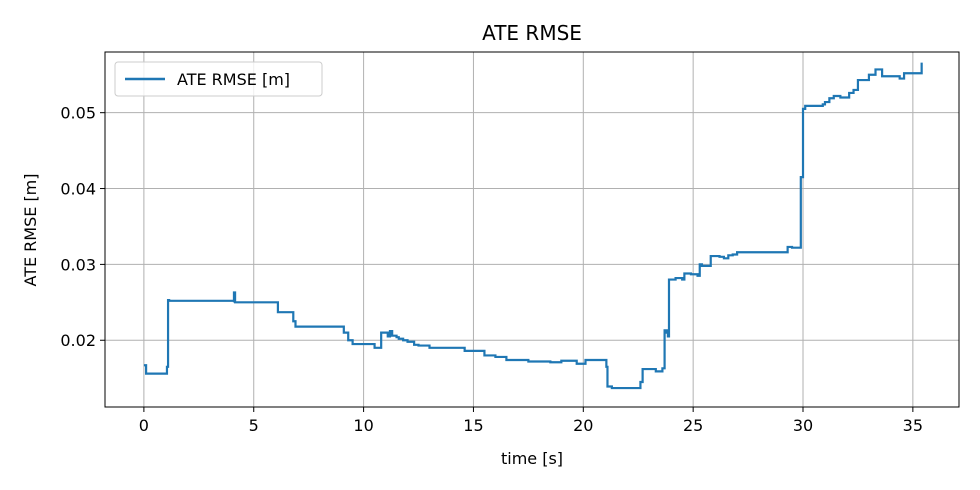  What do you see at coordinates (803, 425) in the screenshot?
I see `x-tick-label: 30` at bounding box center [803, 425].